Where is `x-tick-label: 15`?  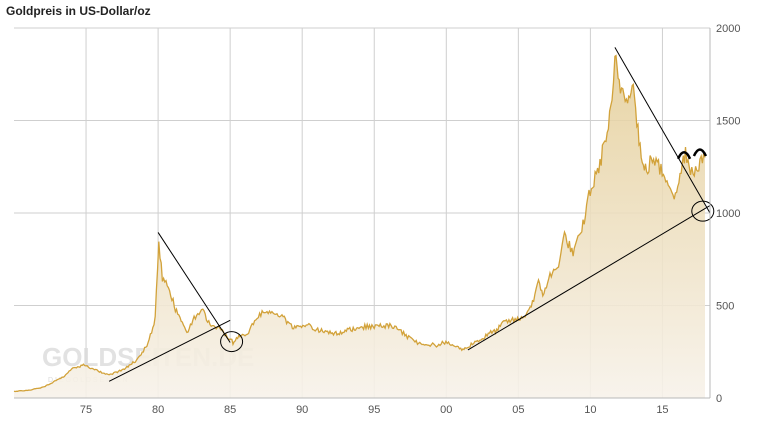 x-tick-label: 15 is located at coordinates (662, 410).